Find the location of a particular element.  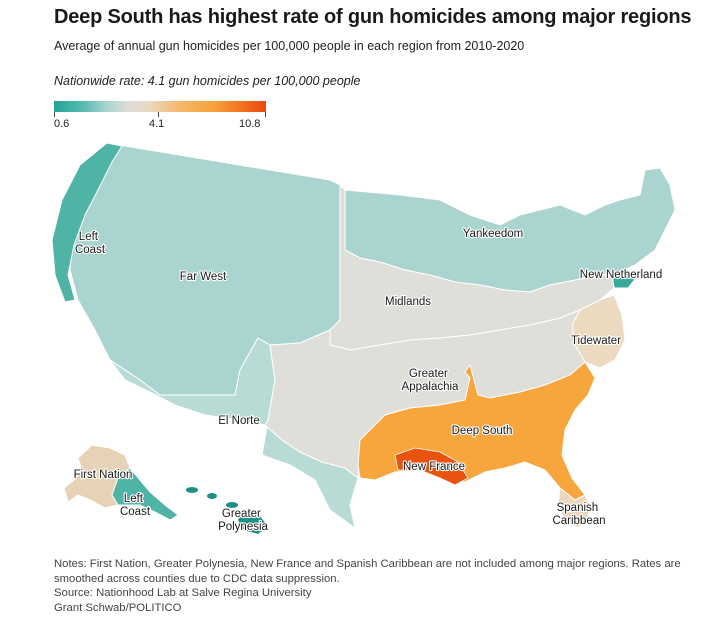

region-el-norte is located at coordinates (234, 433).